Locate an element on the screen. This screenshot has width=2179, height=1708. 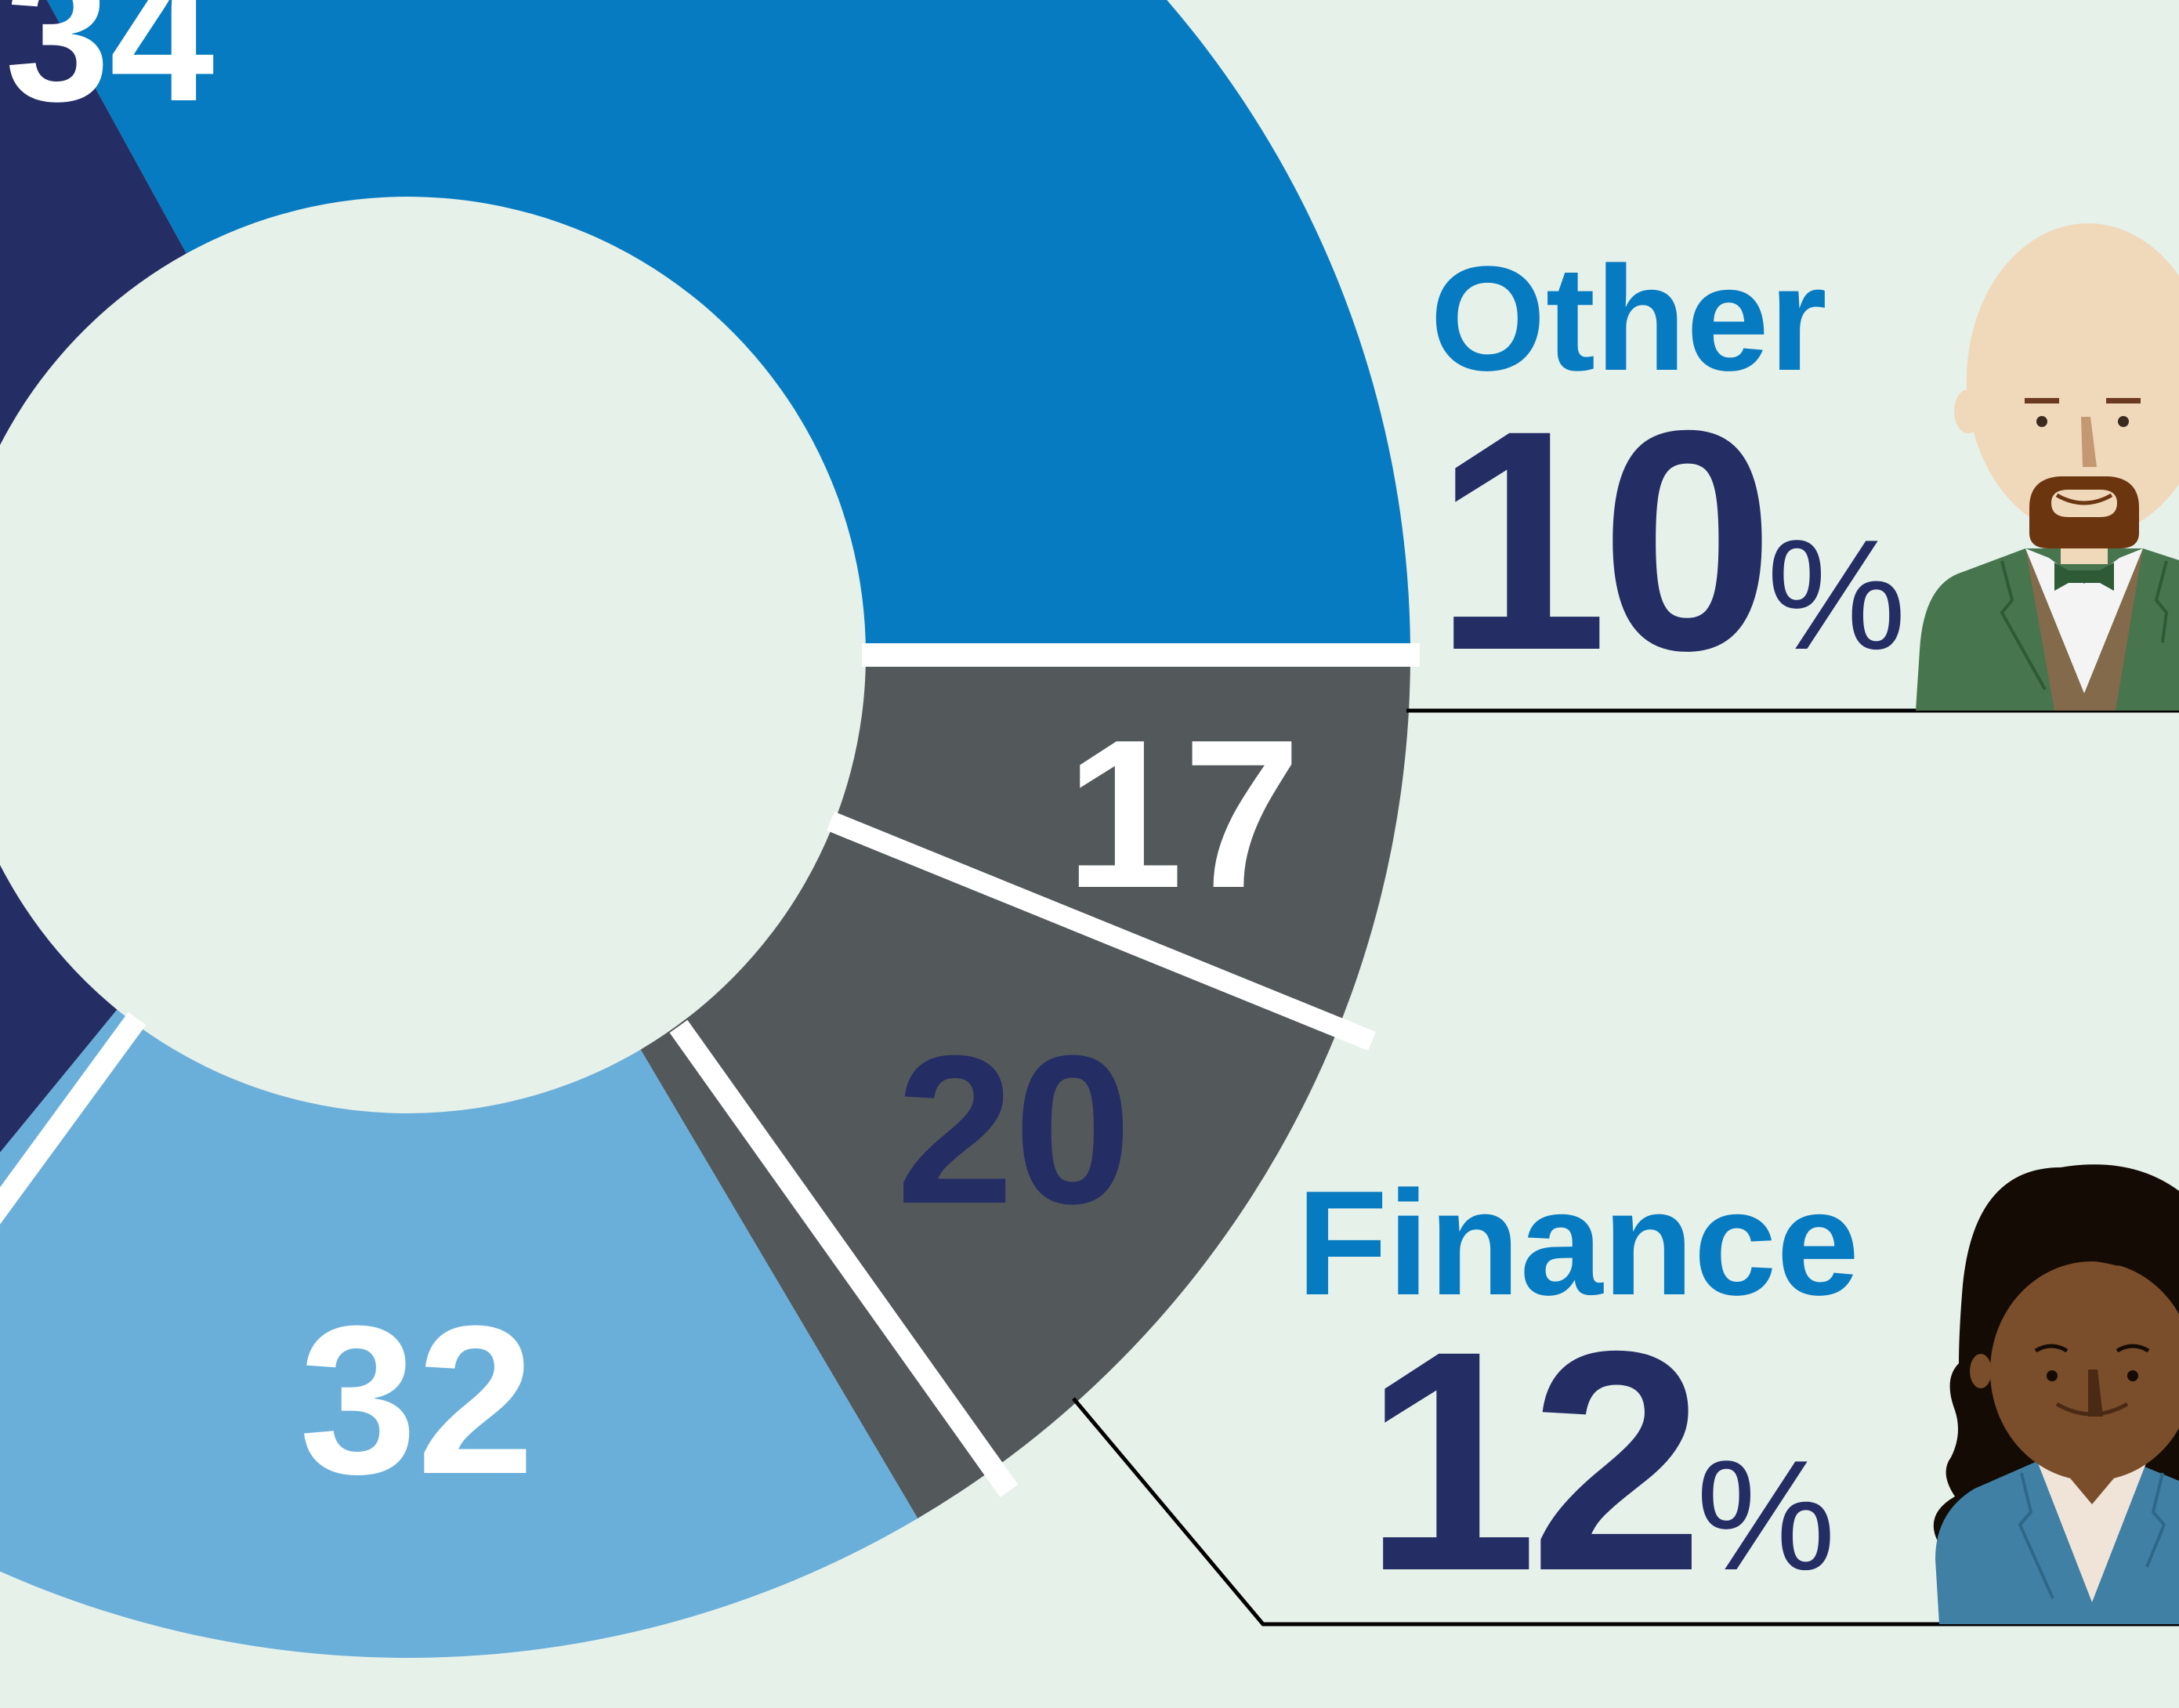
separator-navy-blue is located at coordinates (74, 1118).